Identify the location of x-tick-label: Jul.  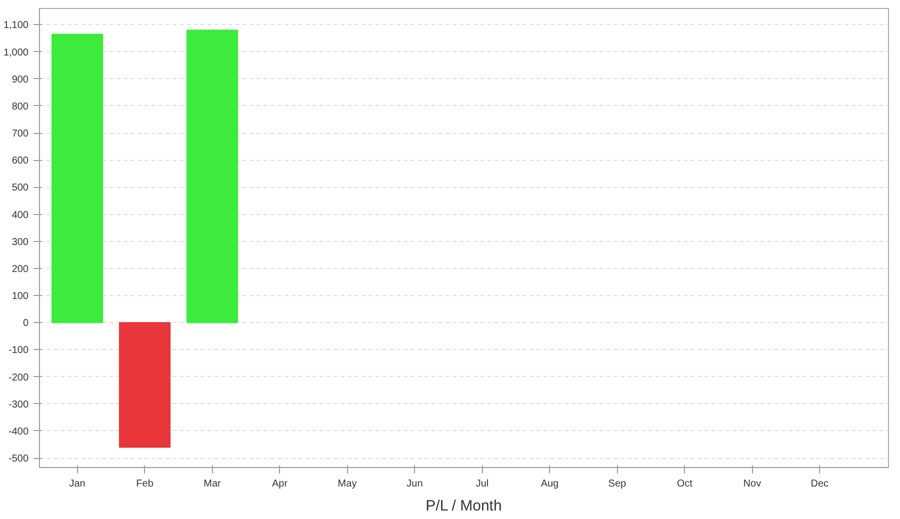
(482, 484).